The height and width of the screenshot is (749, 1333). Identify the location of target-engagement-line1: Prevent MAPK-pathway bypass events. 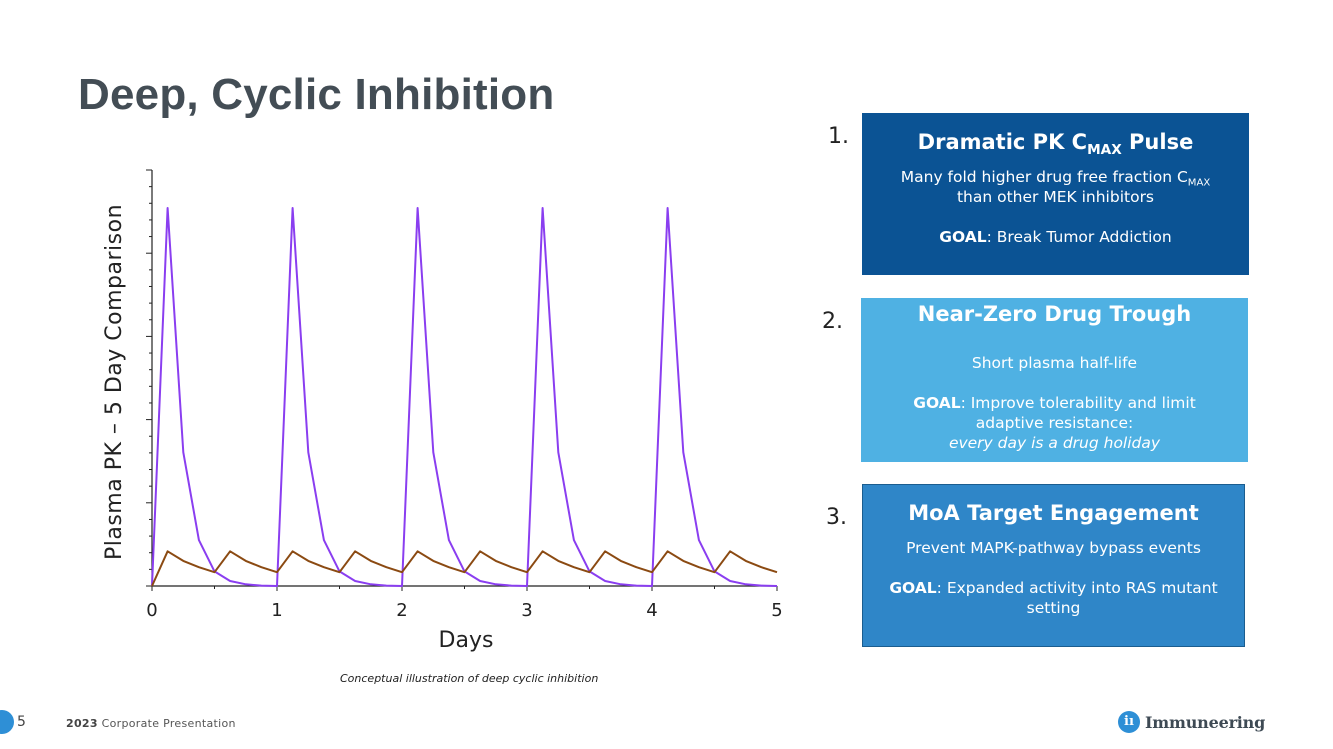
(1053, 548).